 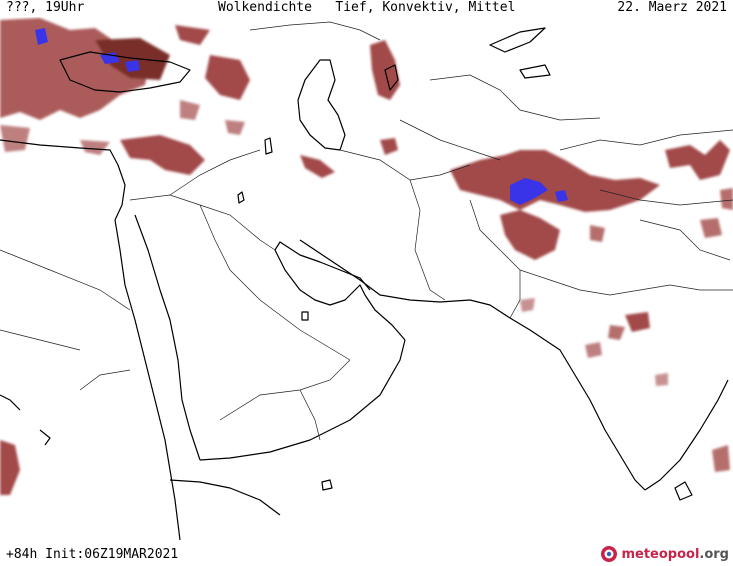 What do you see at coordinates (92, 554) in the screenshot?
I see `model-run-info: +84h Init:06Z19MAR2021` at bounding box center [92, 554].